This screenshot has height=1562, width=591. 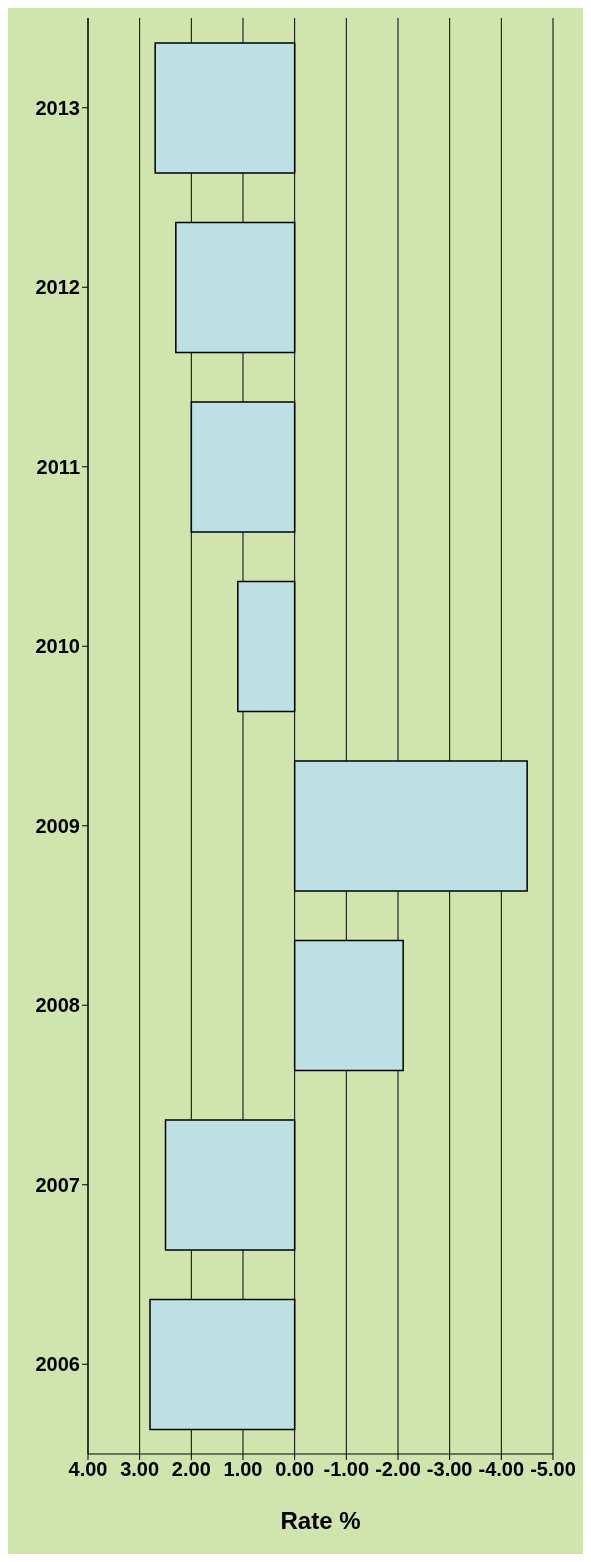 What do you see at coordinates (57, 646) in the screenshot?
I see `y-tick-label: 2010` at bounding box center [57, 646].